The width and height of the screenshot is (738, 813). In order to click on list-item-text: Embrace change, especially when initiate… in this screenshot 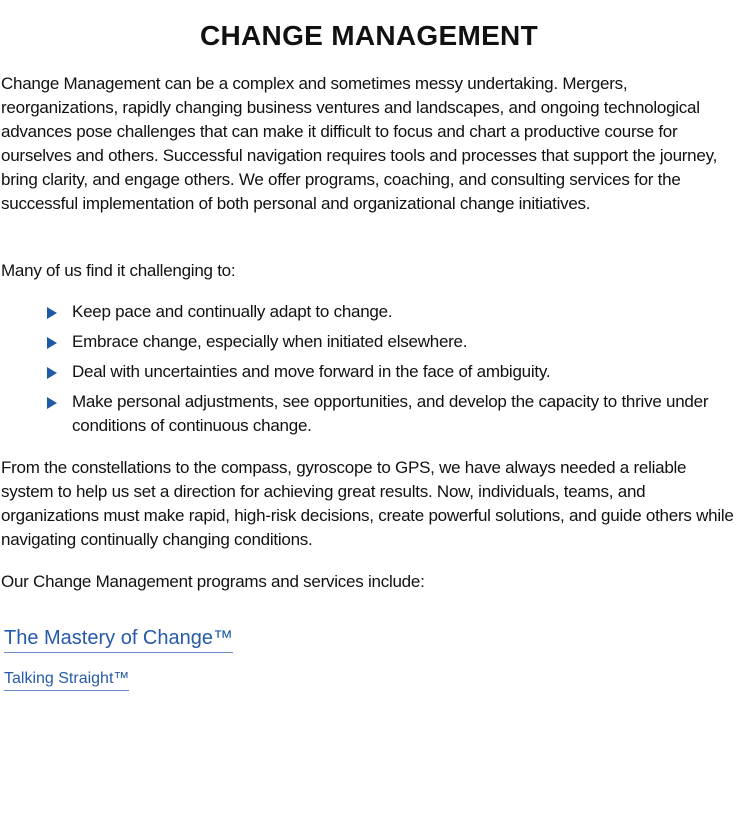, I will do `click(270, 341)`.